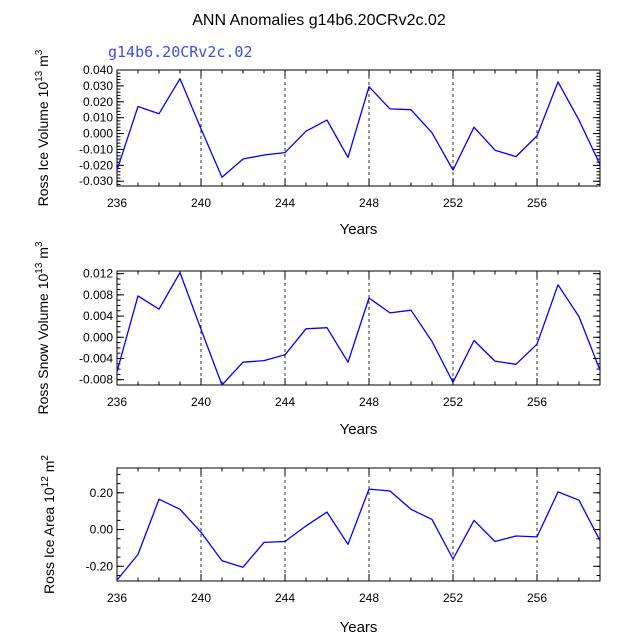 The image size is (638, 638). Describe the element at coordinates (319, 20) in the screenshot. I see `chart-title: ANN Anomalies g14b6.20CRv2c.02` at that location.